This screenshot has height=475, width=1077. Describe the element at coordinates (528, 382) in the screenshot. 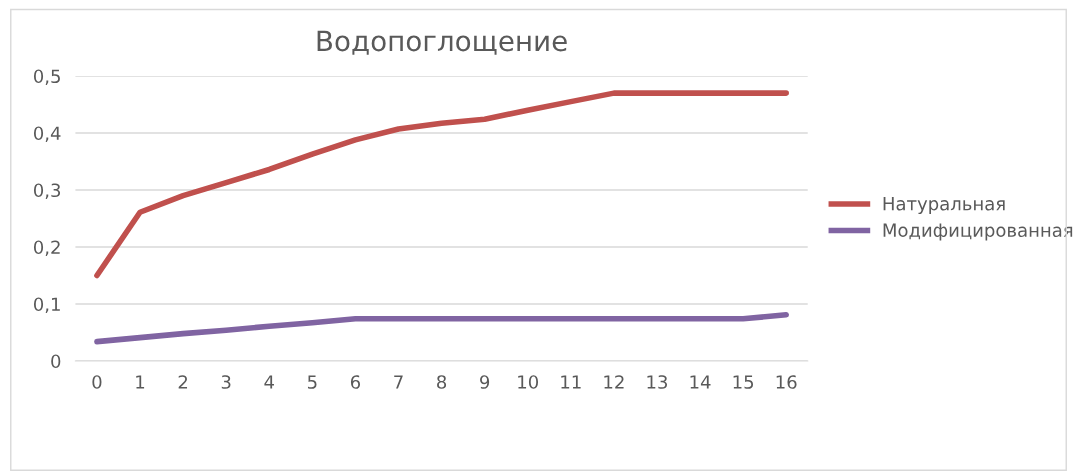

I see `x-tick-label: 10` at that location.